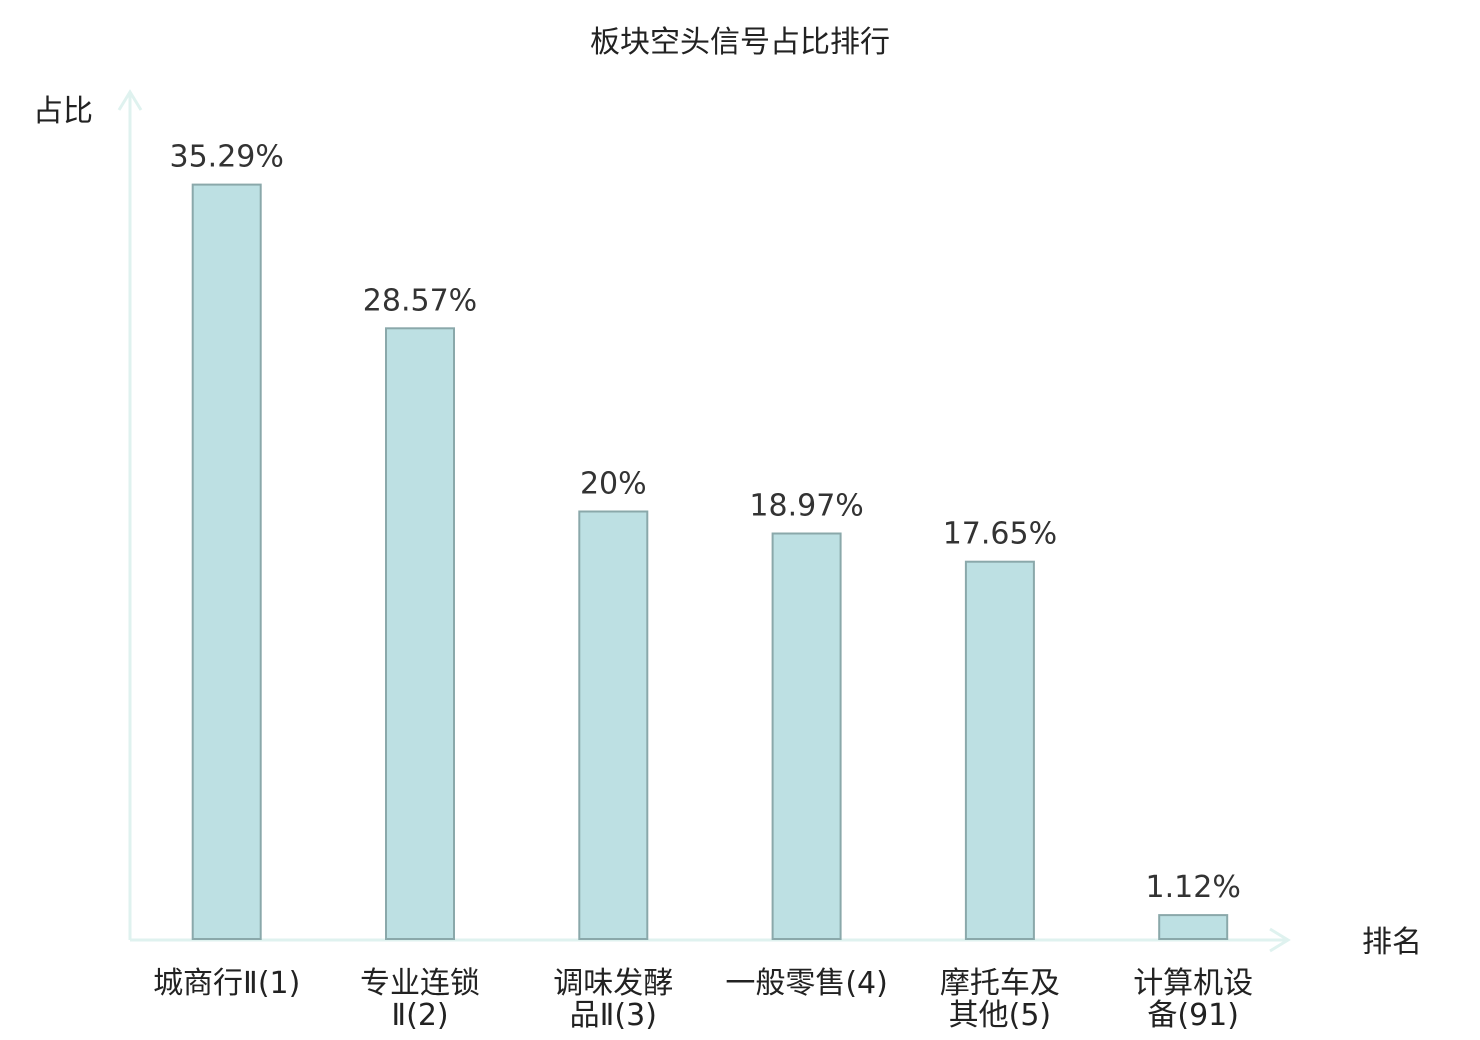 This screenshot has width=1480, height=1040. What do you see at coordinates (613, 1015) in the screenshot?
I see `category-tick-label: 品Ⅱ(3)` at bounding box center [613, 1015].